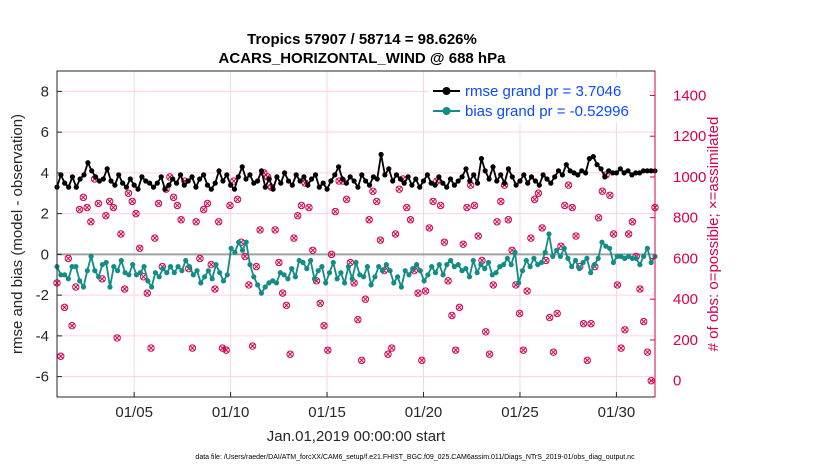  I want to click on x-tick-label: 01/10, so click(231, 412).